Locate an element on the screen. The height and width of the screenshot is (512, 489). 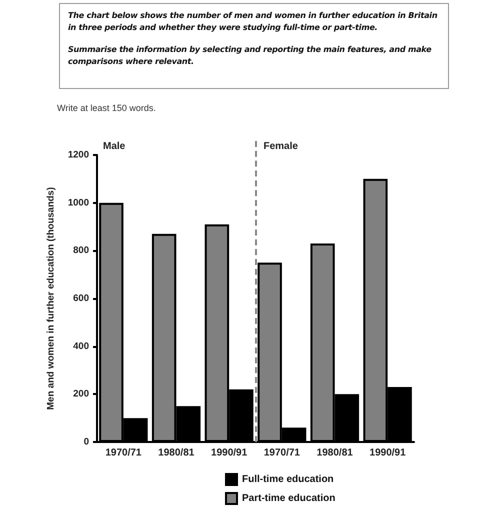
text: Female is located at coordinates (281, 146).